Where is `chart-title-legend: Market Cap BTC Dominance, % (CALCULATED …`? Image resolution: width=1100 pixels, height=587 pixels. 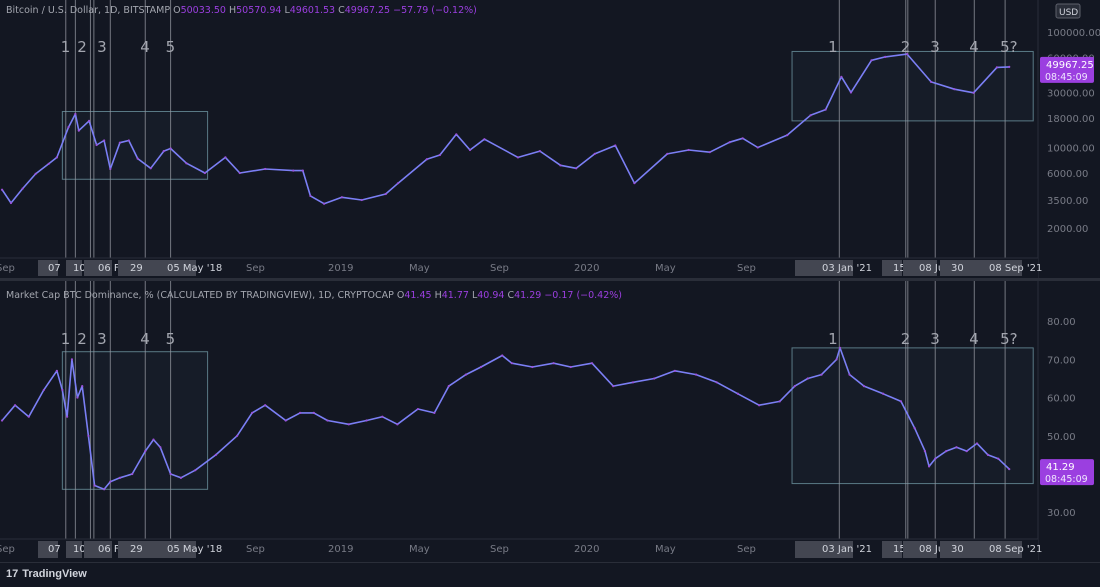
chart-title-legend: Market Cap BTC Dominance, % (CALCULATED … is located at coordinates (314, 295).